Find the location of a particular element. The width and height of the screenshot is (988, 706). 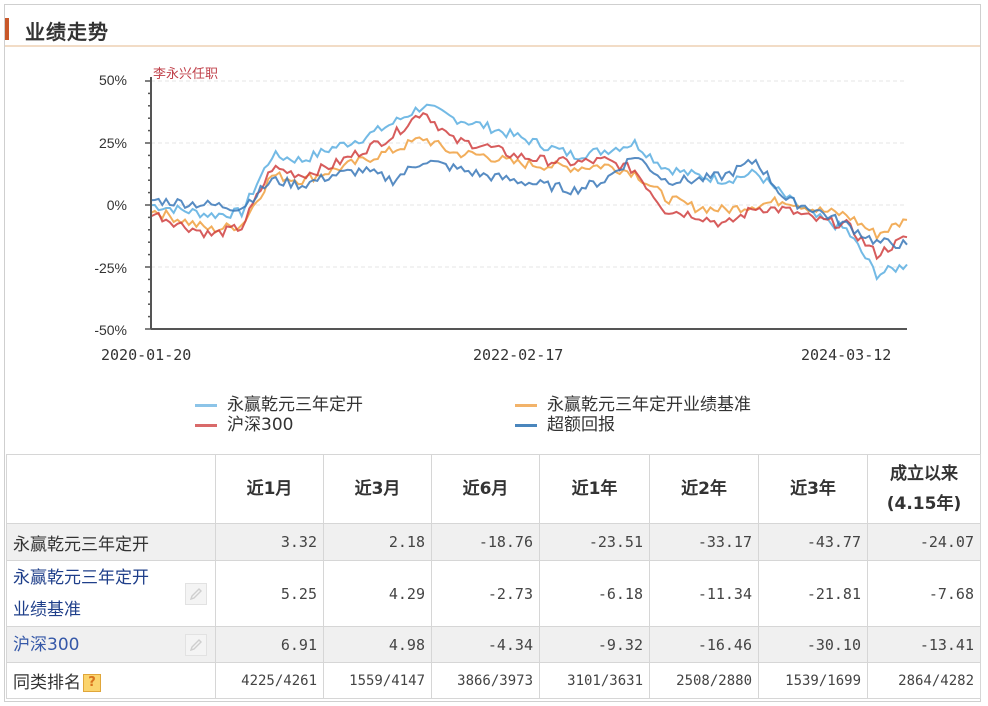

row-label-benchmark: 永赢乾元三年定开 业绩基准 is located at coordinates (111, 593).